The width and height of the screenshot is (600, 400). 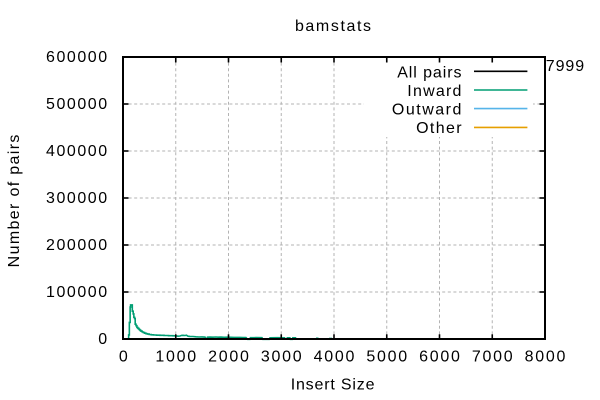 I want to click on svg-text: Inward, so click(x=434, y=91).